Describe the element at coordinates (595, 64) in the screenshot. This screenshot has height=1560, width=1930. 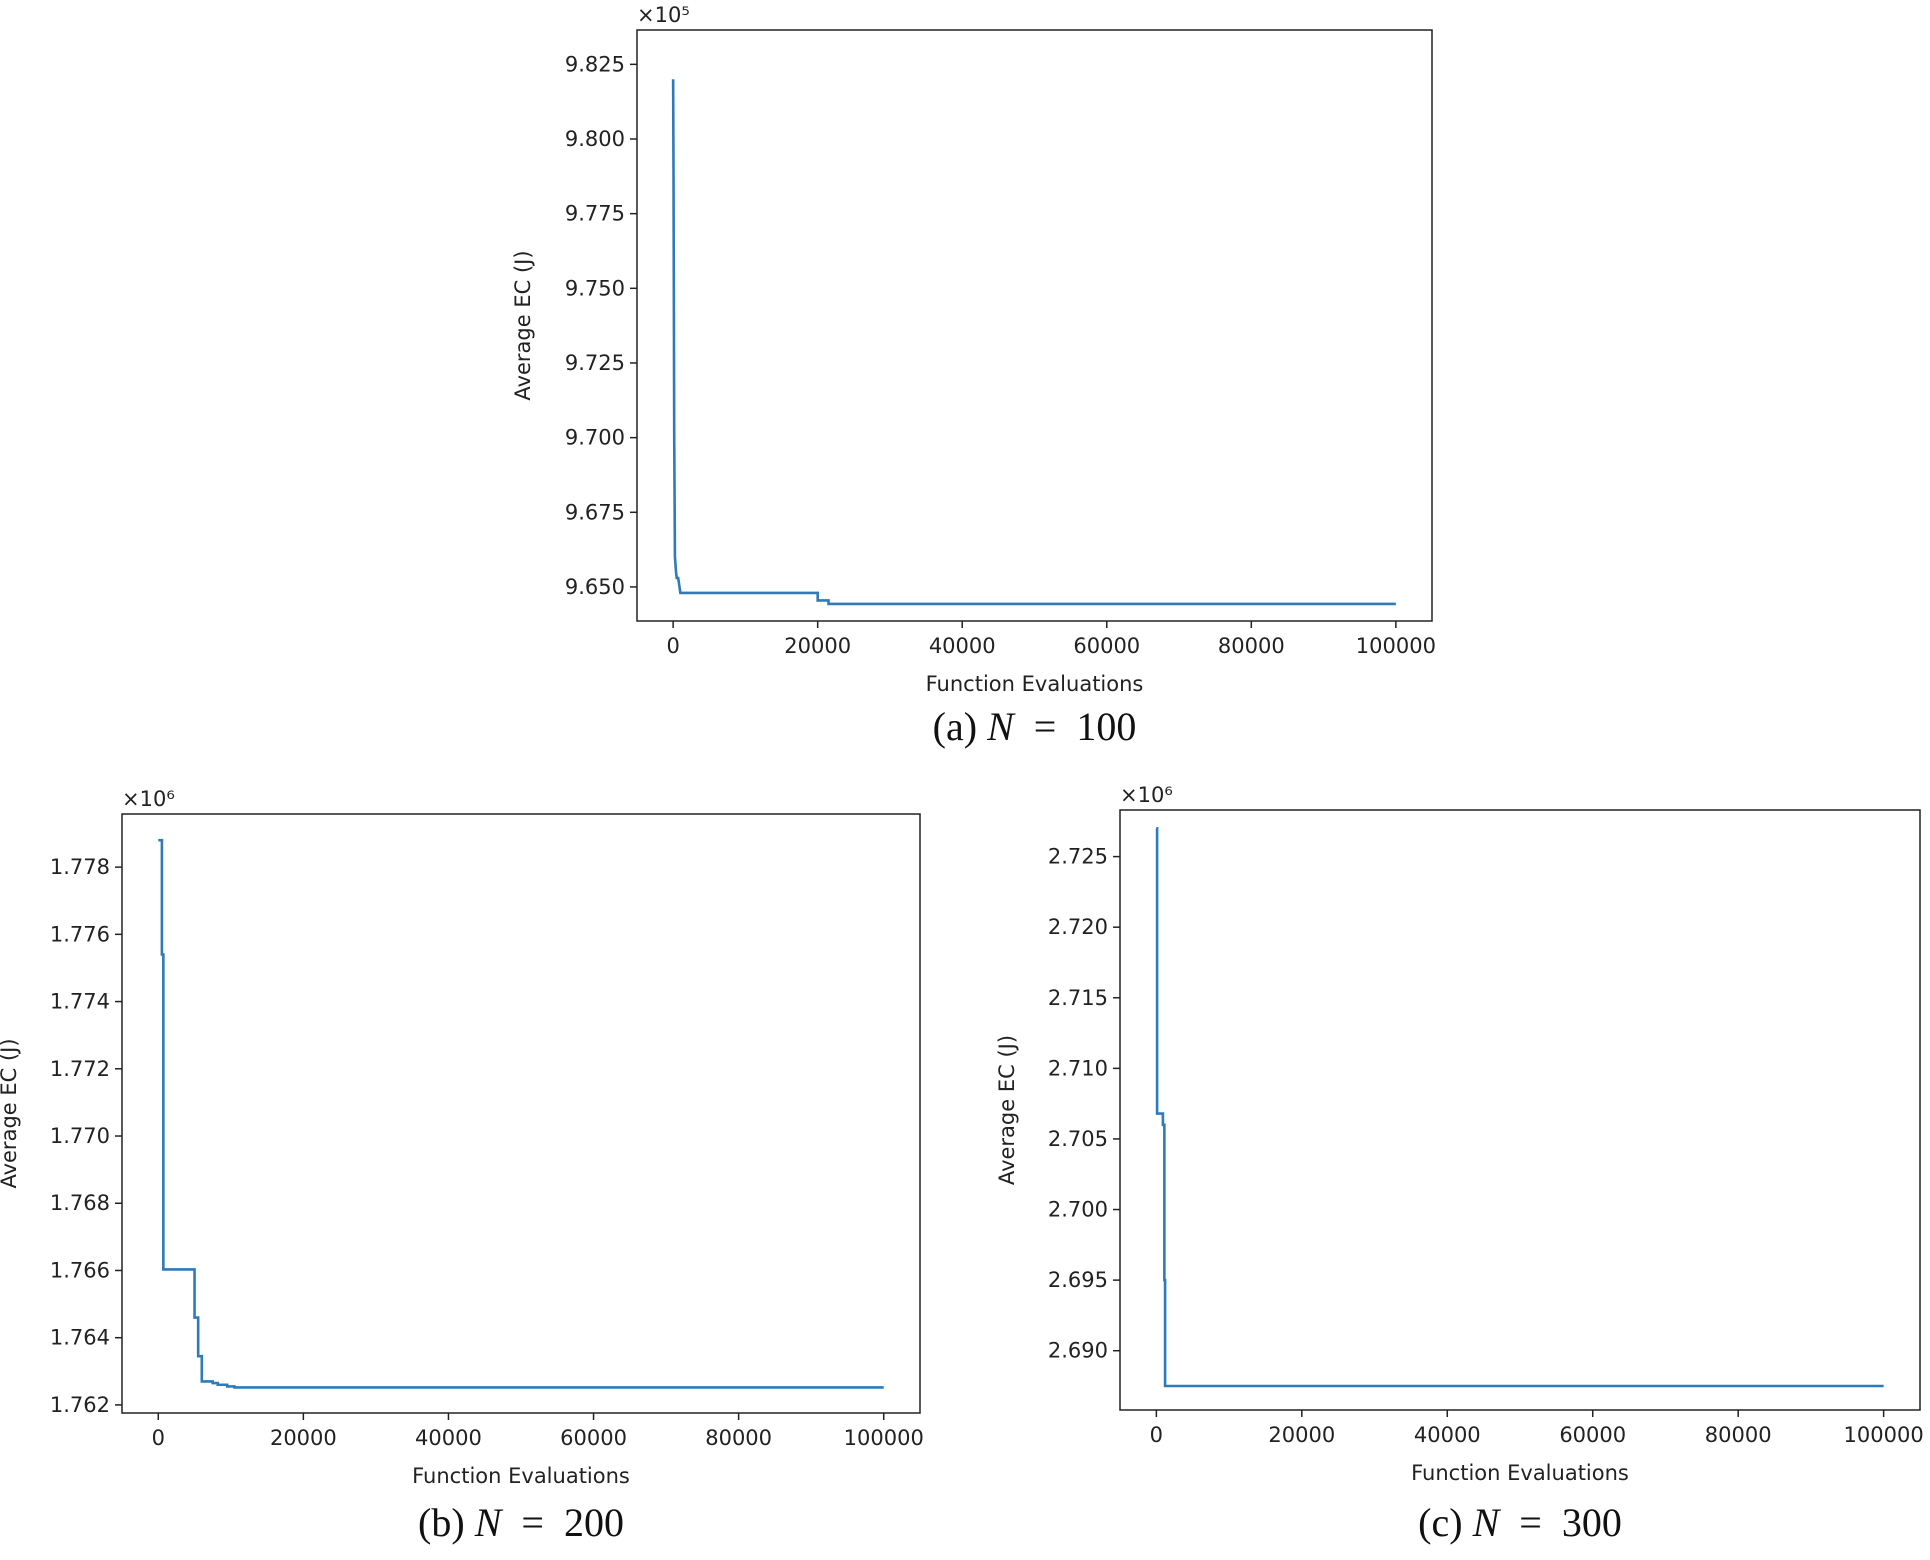
I see `y-tick-label: 9.825` at that location.